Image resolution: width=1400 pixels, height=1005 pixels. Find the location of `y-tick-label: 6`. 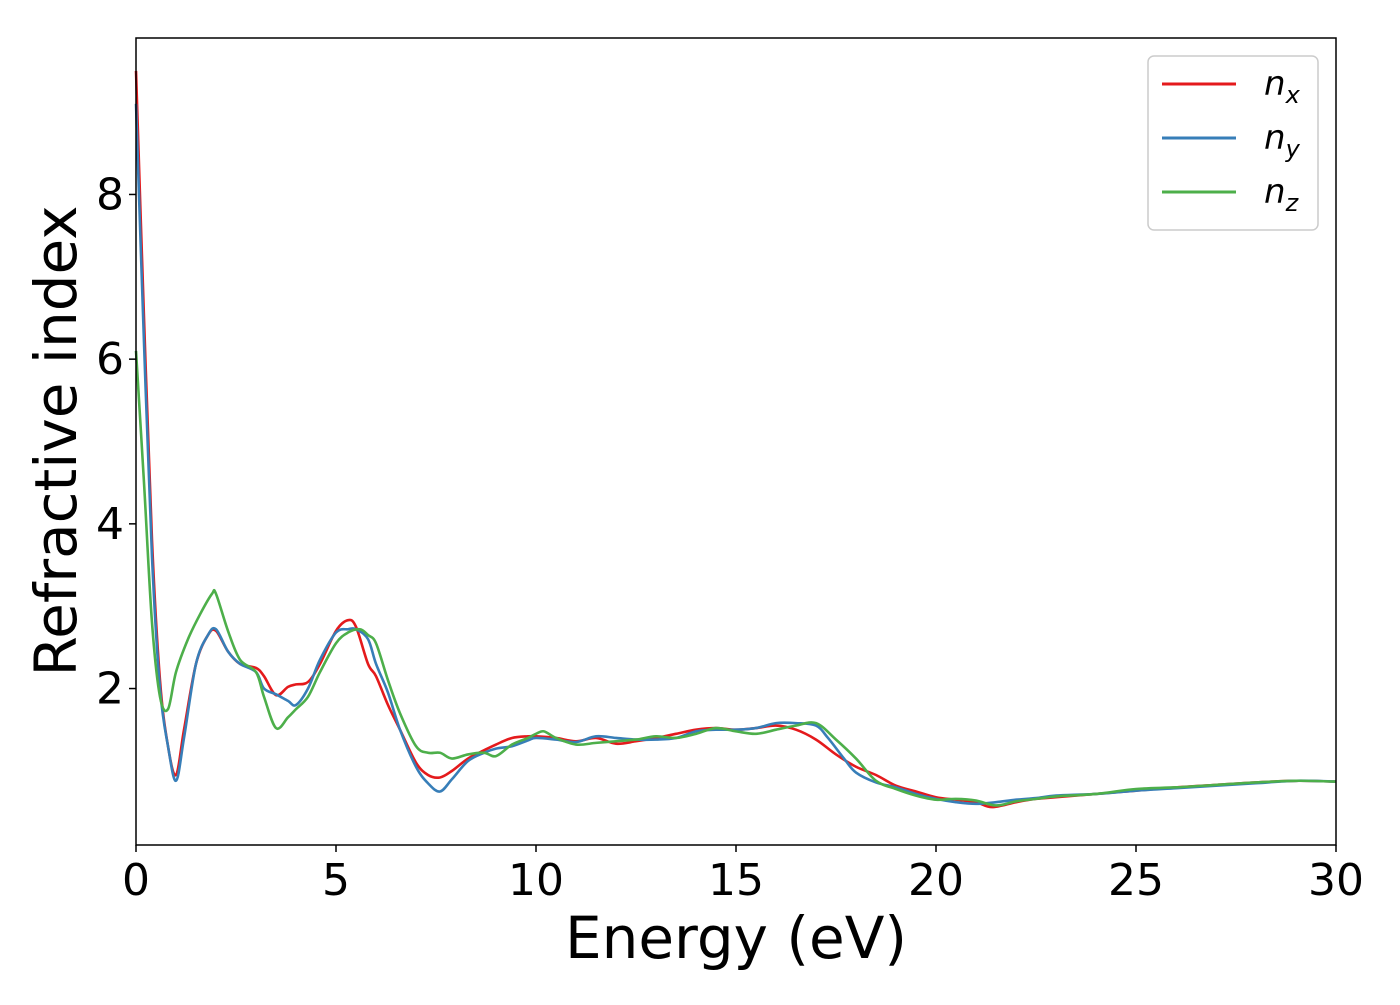

y-tick-label: 6 is located at coordinates (110, 359).